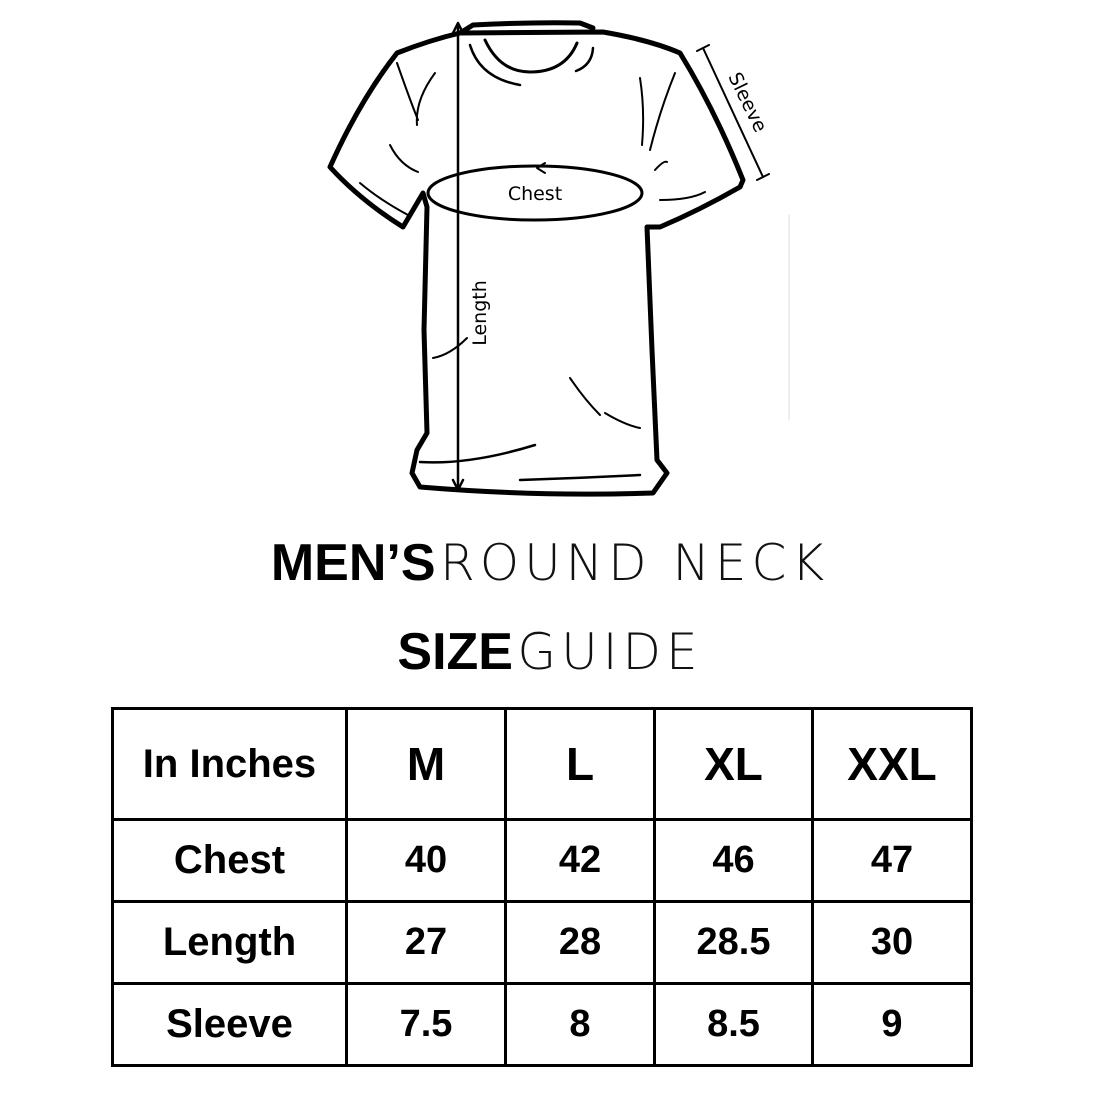 The image size is (1100, 1100). I want to click on sleeve-label: Sleeve, so click(748, 102).